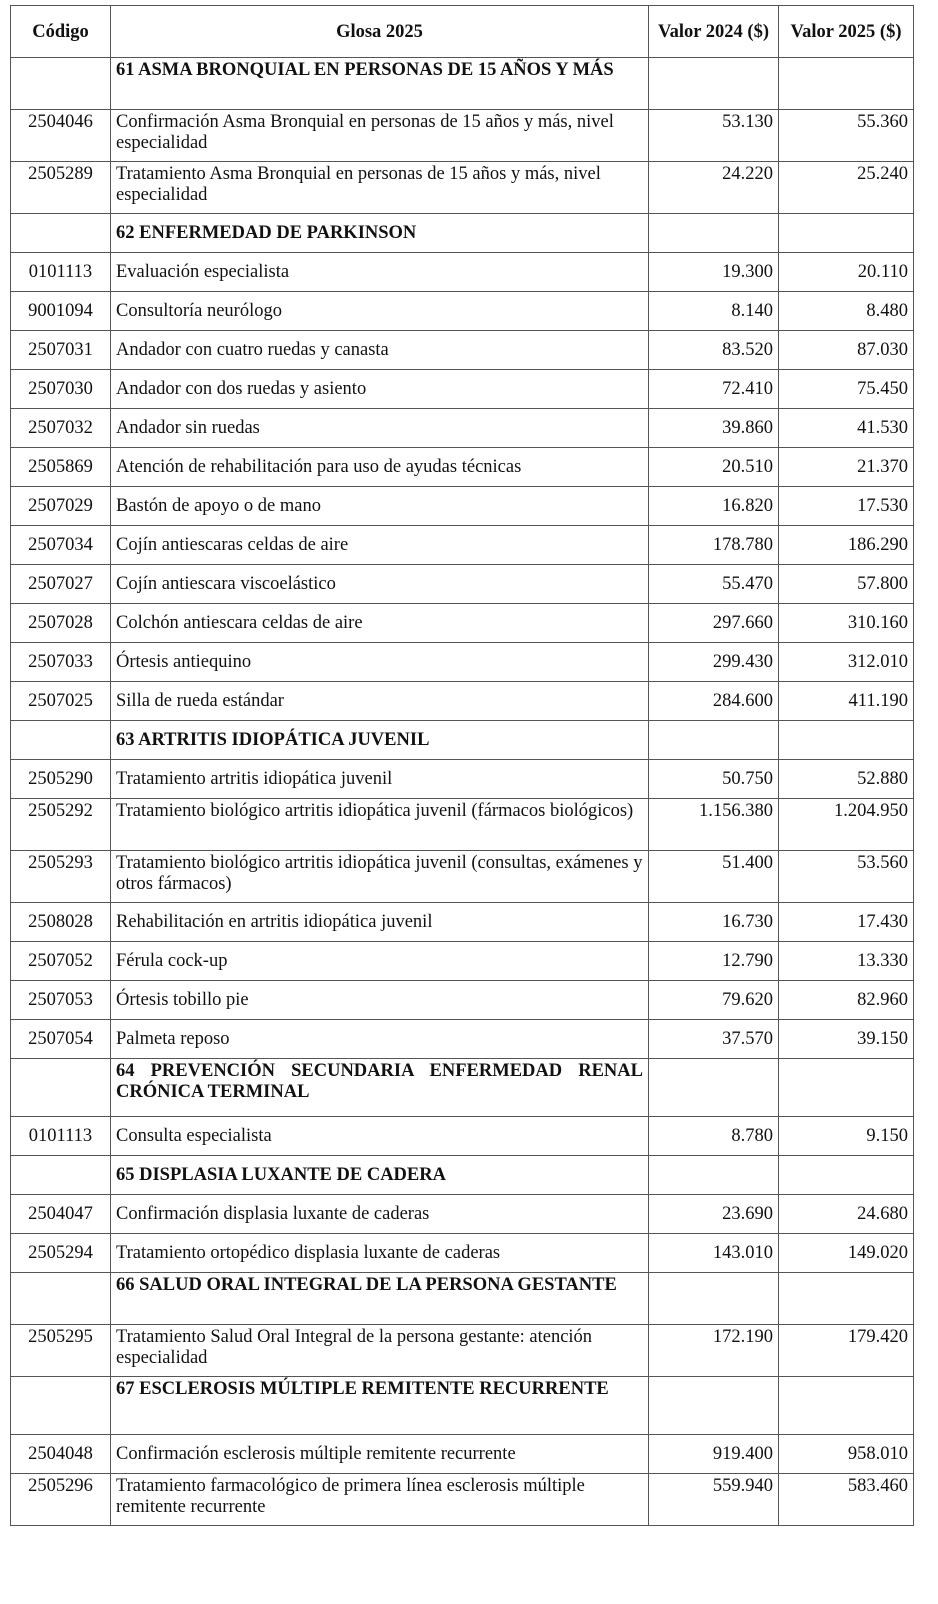  Describe the element at coordinates (60, 1499) in the screenshot. I see `code-cell: 2505296` at that location.